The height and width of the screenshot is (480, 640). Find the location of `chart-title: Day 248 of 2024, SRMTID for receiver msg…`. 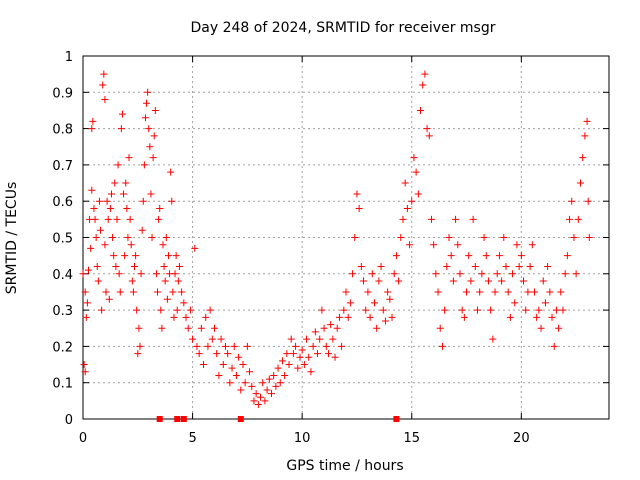

chart-title: Day 248 of 2024, SRMTID for receiver msg… is located at coordinates (343, 28).